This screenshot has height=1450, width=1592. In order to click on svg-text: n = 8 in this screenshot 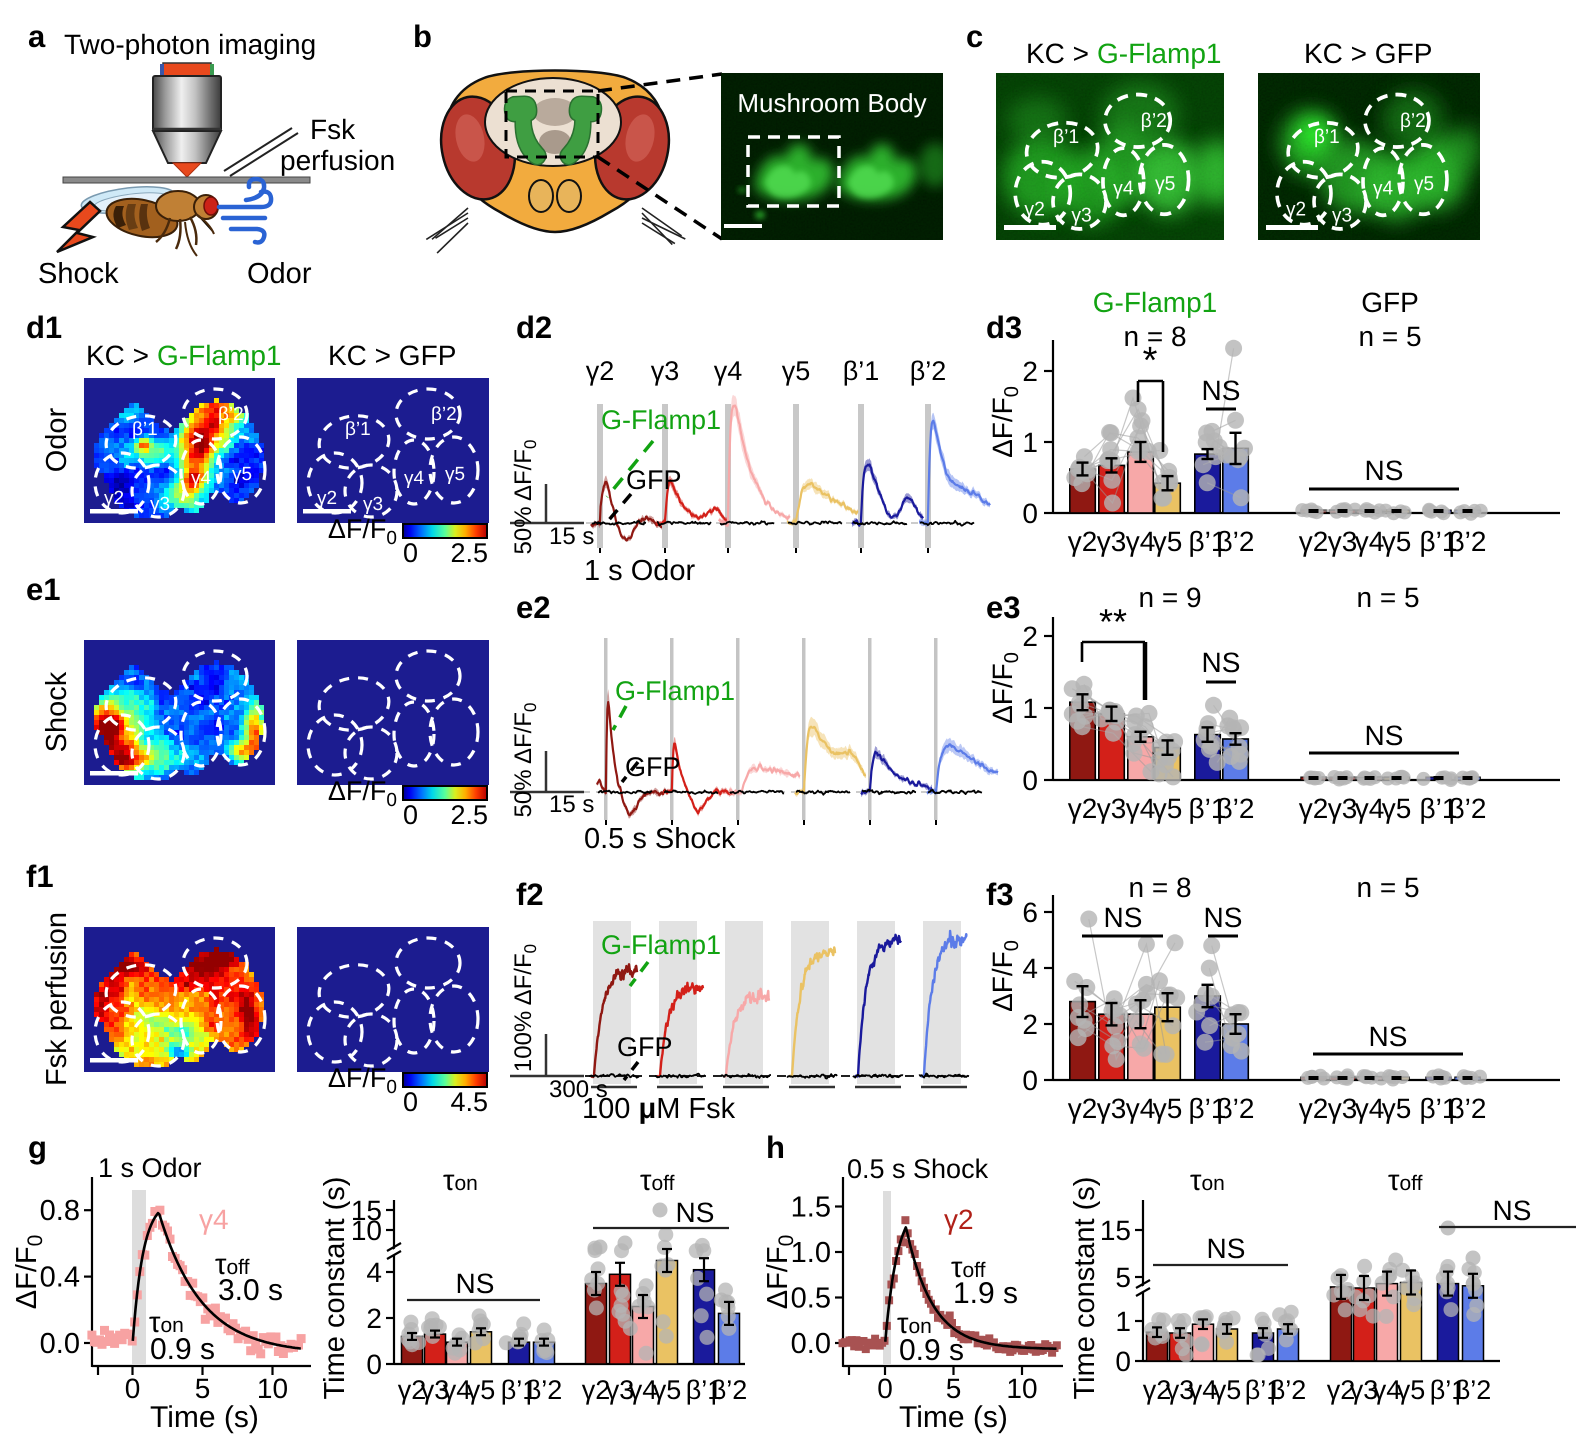, I will do `click(1154, 336)`.